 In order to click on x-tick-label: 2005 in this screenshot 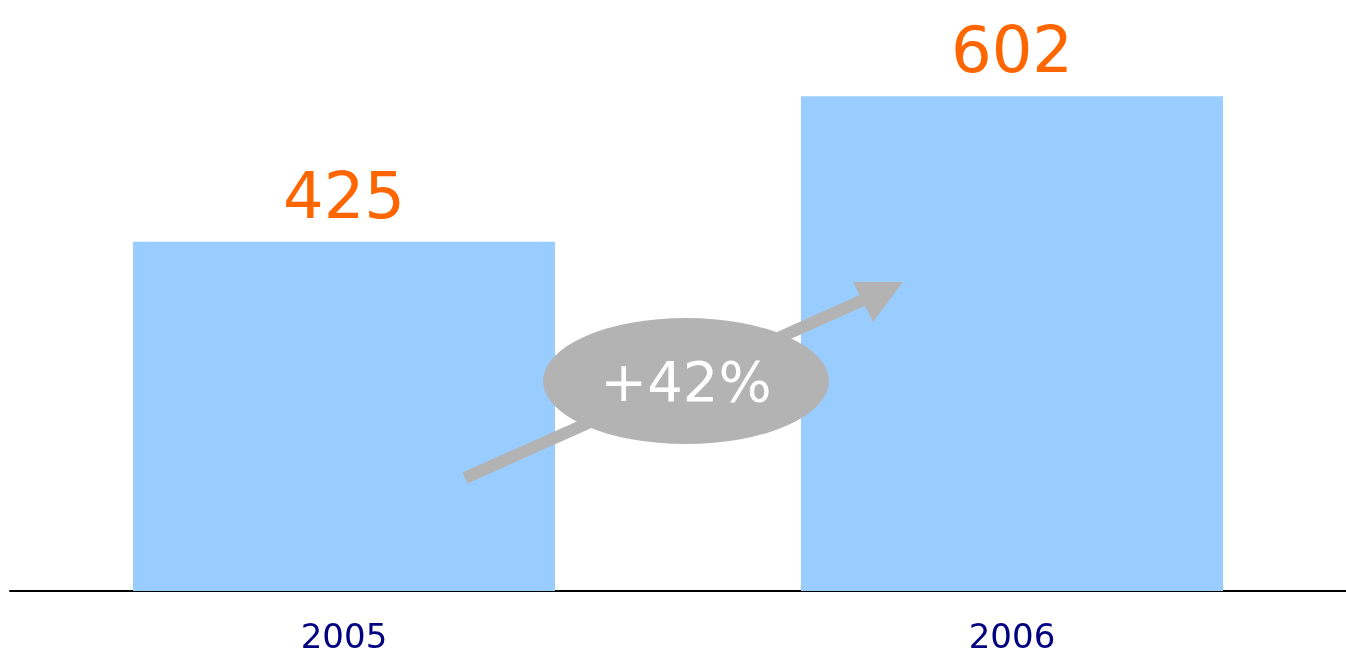, I will do `click(344, 636)`.